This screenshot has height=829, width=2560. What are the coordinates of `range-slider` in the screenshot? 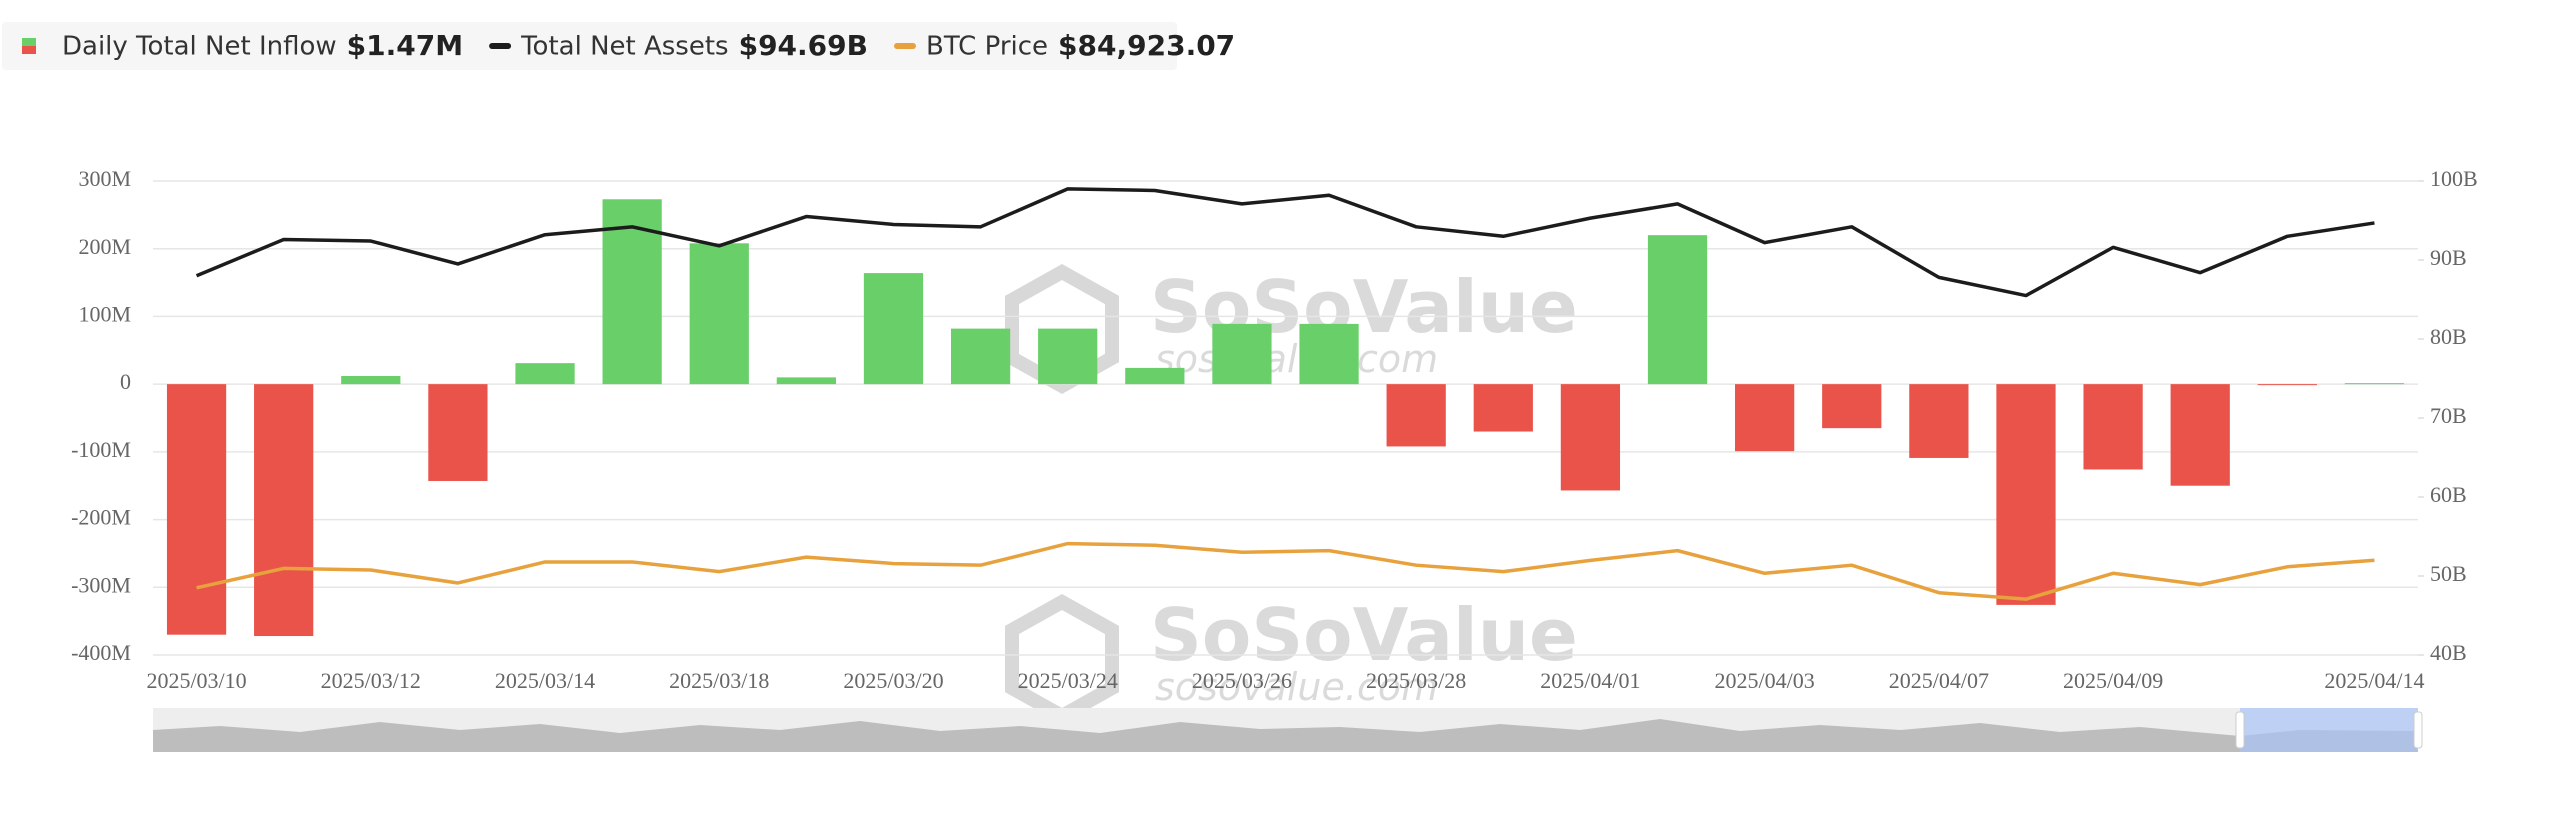 It's located at (1288, 730).